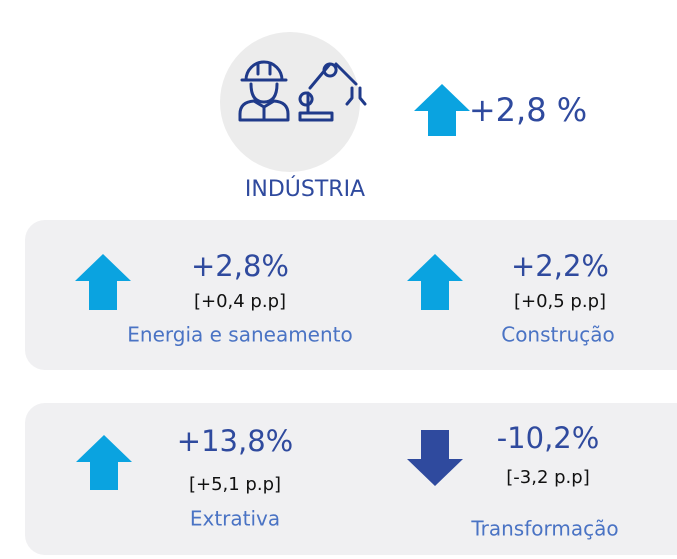  What do you see at coordinates (435, 458) in the screenshot?
I see `down-arrow` at bounding box center [435, 458].